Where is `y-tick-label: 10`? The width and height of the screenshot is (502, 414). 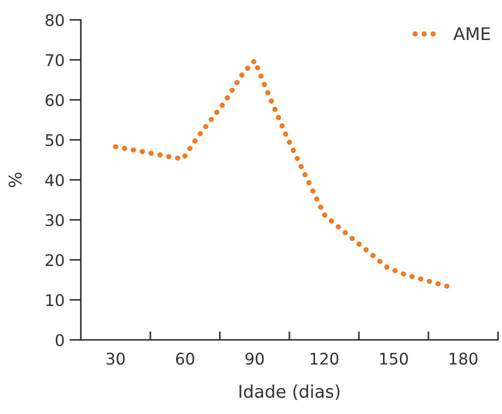
y-tick-label: 10 is located at coordinates (55, 300).